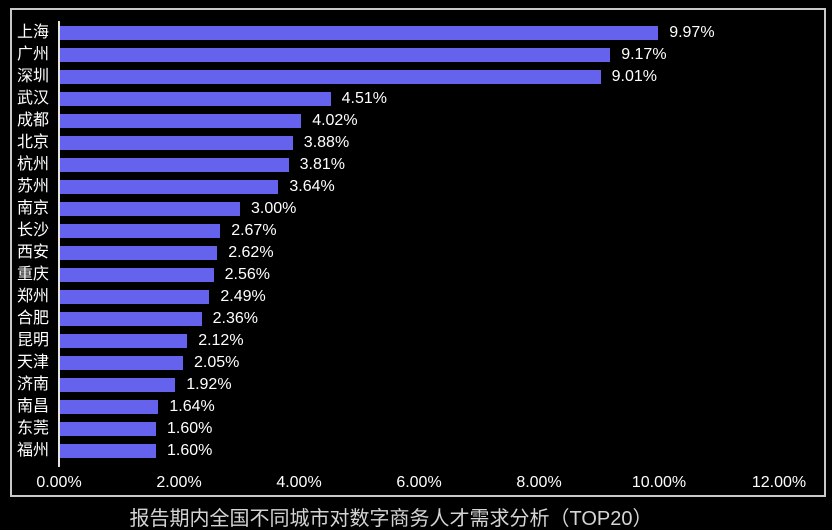 This screenshot has width=832, height=530. Describe the element at coordinates (217, 362) in the screenshot. I see `data-label: 2.05%` at that location.